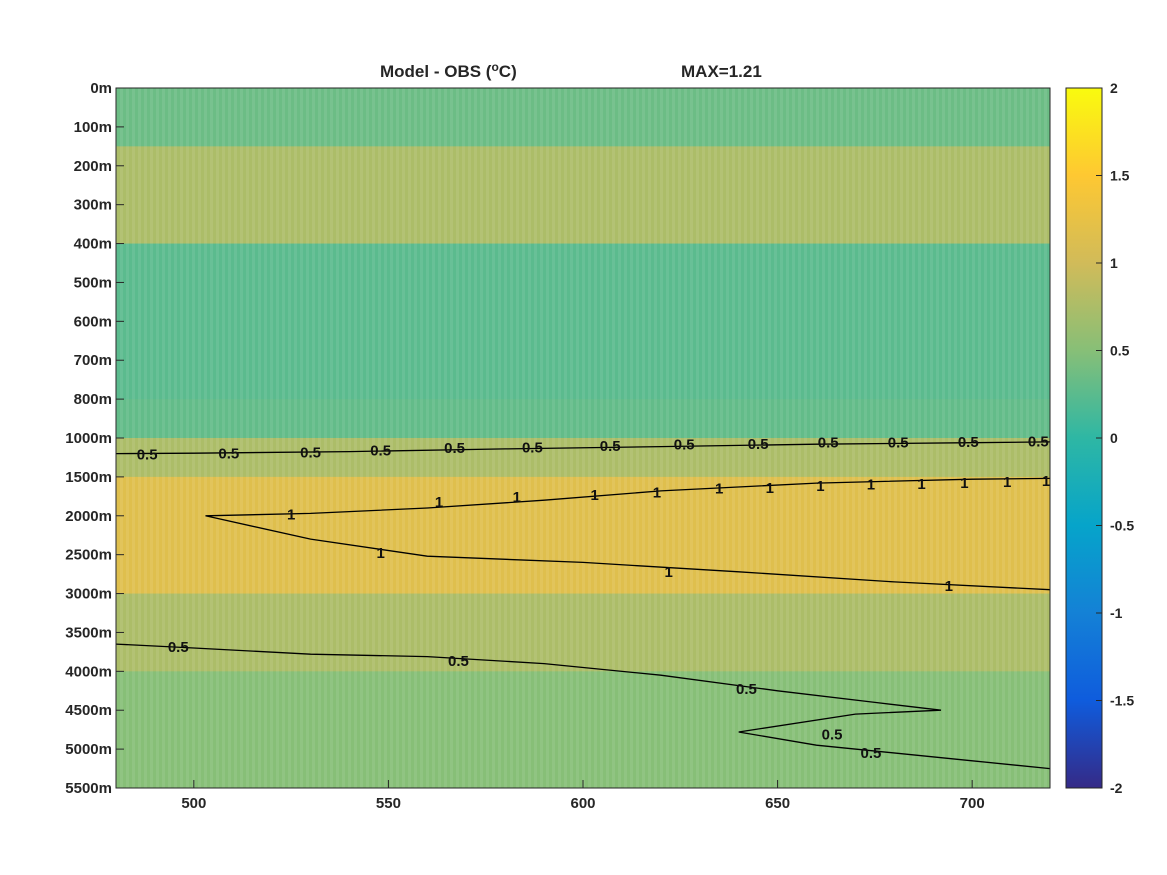 The width and height of the screenshot is (1167, 875). What do you see at coordinates (101, 88) in the screenshot?
I see `y-tick-label: 0m` at bounding box center [101, 88].